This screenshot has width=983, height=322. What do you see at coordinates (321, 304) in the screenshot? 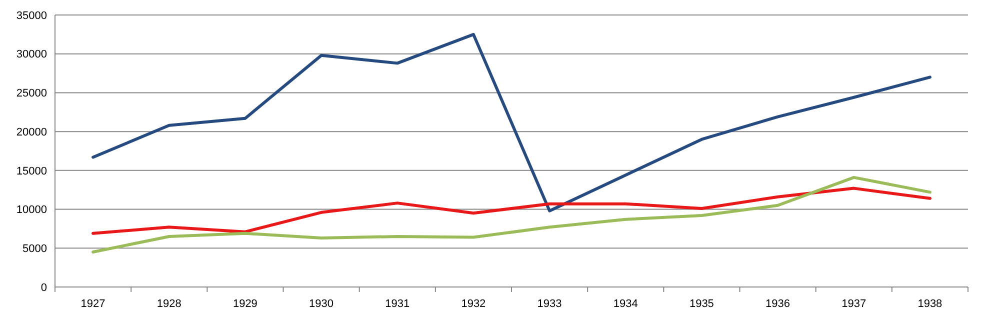
I see `x-tick-label: 1930` at bounding box center [321, 304].